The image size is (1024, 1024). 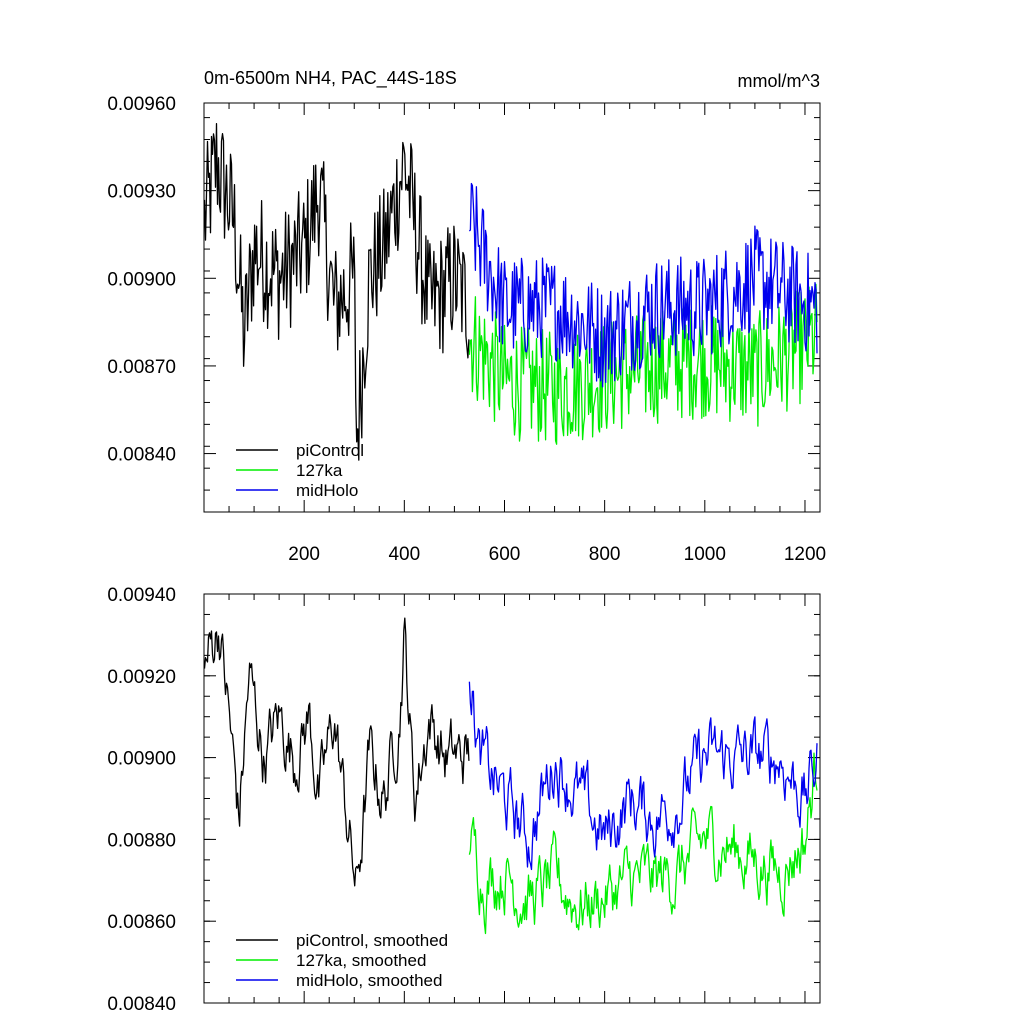 What do you see at coordinates (643, 285) in the screenshot?
I see `series-line-midholo` at bounding box center [643, 285].